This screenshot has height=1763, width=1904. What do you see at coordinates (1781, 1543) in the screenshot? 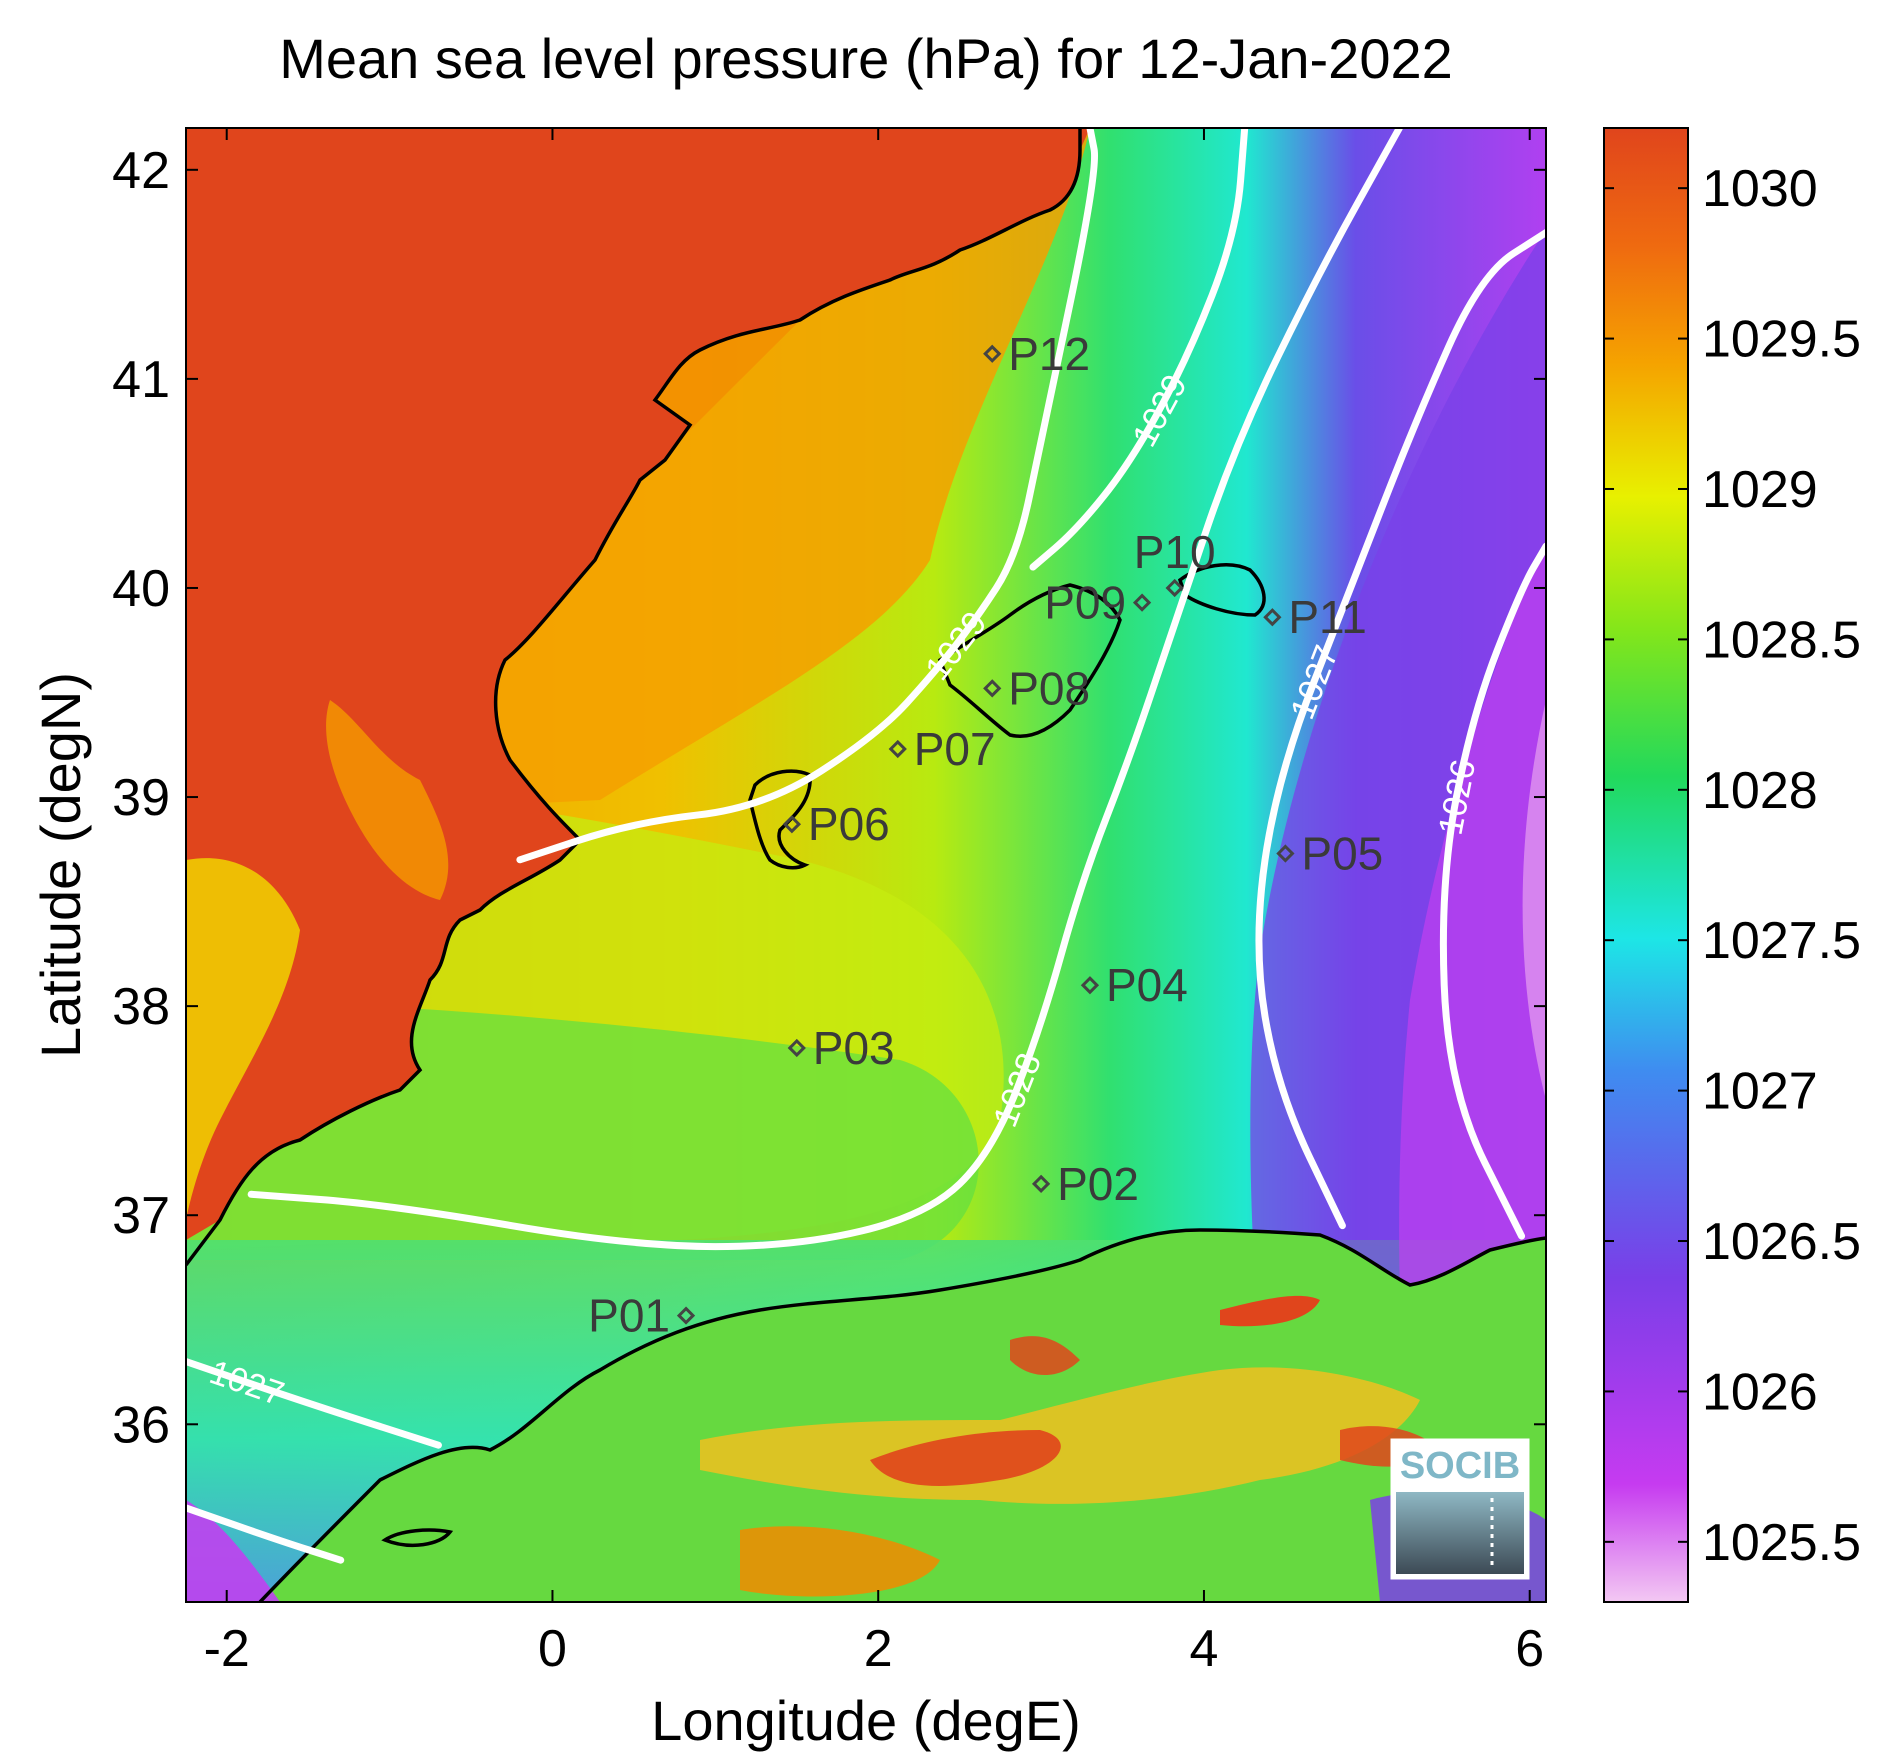
I see `colorbar-tick-label: 1025.5` at bounding box center [1781, 1543].